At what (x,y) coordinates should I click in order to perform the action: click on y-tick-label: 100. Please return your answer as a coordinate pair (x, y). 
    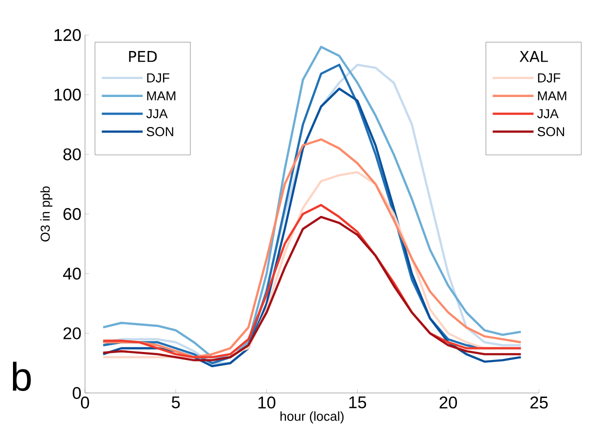
    Looking at the image, I should click on (67, 94).